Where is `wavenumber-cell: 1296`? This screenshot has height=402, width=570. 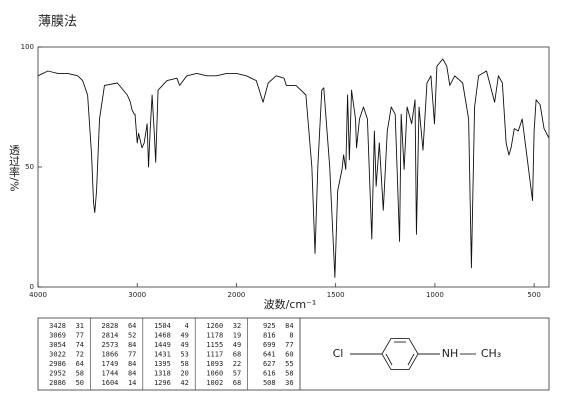 wavenumber-cell: 1296 is located at coordinates (162, 383).